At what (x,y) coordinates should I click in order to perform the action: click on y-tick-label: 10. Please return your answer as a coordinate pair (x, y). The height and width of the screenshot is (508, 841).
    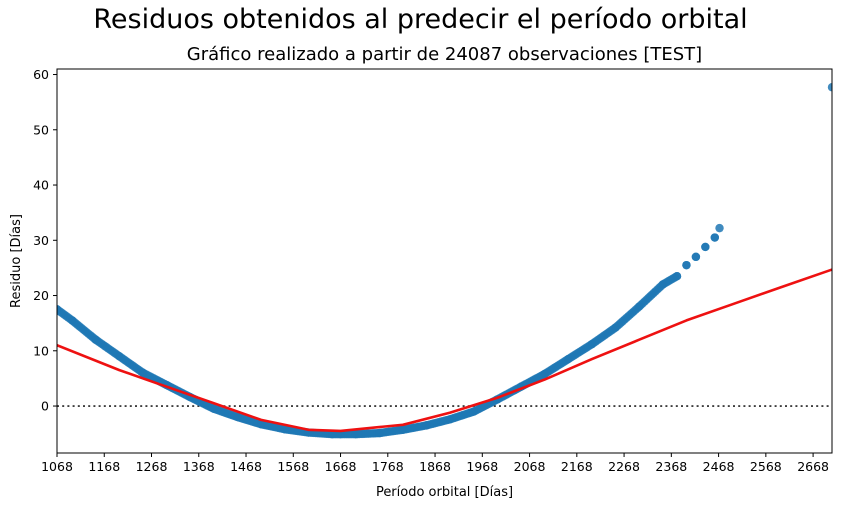
    Looking at the image, I should click on (41, 350).